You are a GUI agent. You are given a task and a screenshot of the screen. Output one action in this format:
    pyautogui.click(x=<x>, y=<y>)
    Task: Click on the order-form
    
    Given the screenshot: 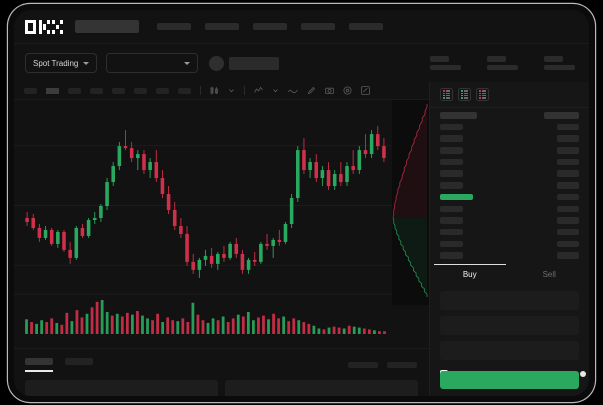 What is the action you would take?
    pyautogui.click(x=509, y=322)
    